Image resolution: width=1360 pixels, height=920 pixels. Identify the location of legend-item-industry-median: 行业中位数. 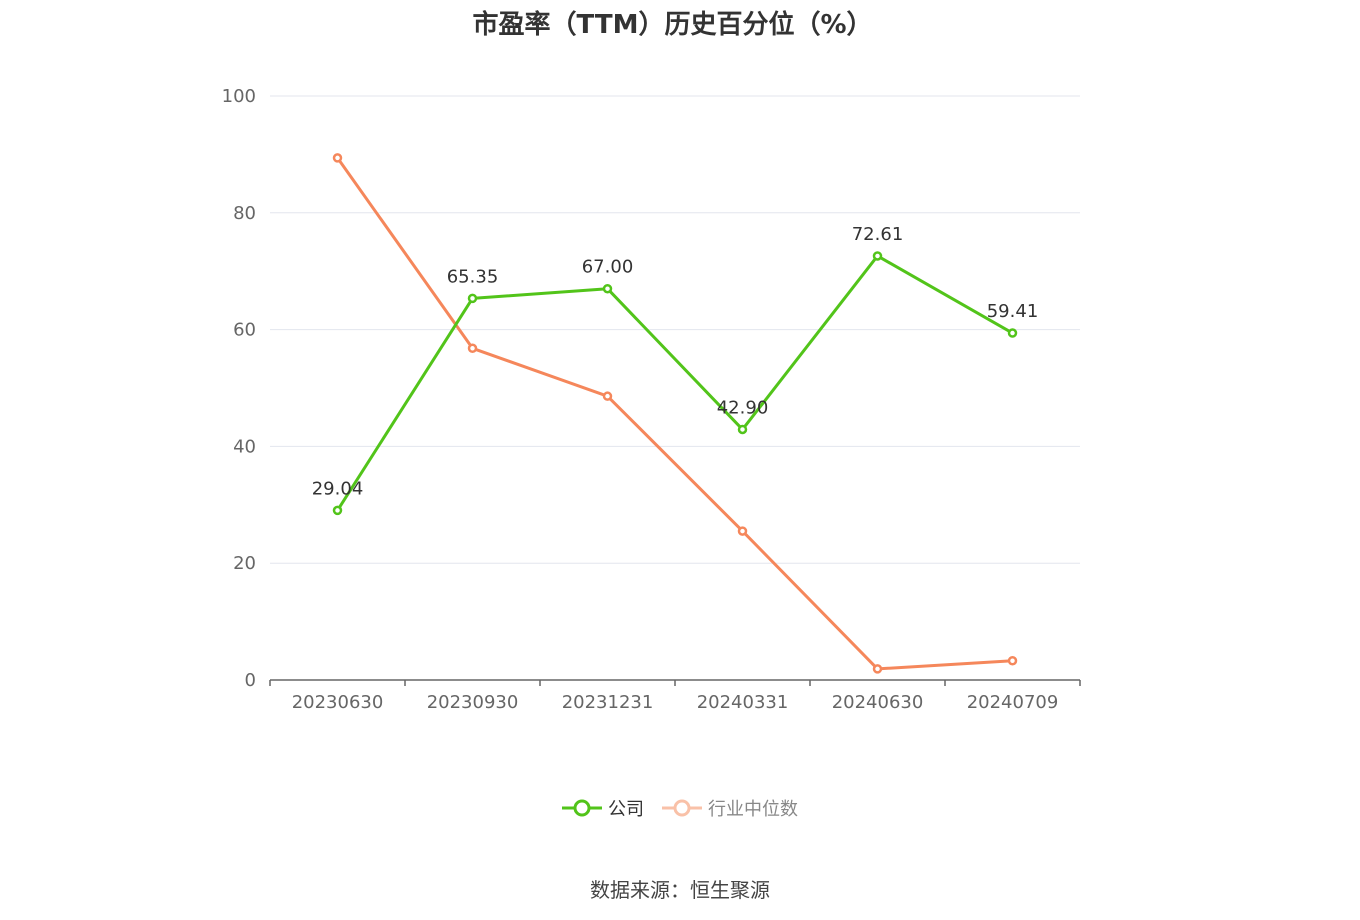
(730, 808).